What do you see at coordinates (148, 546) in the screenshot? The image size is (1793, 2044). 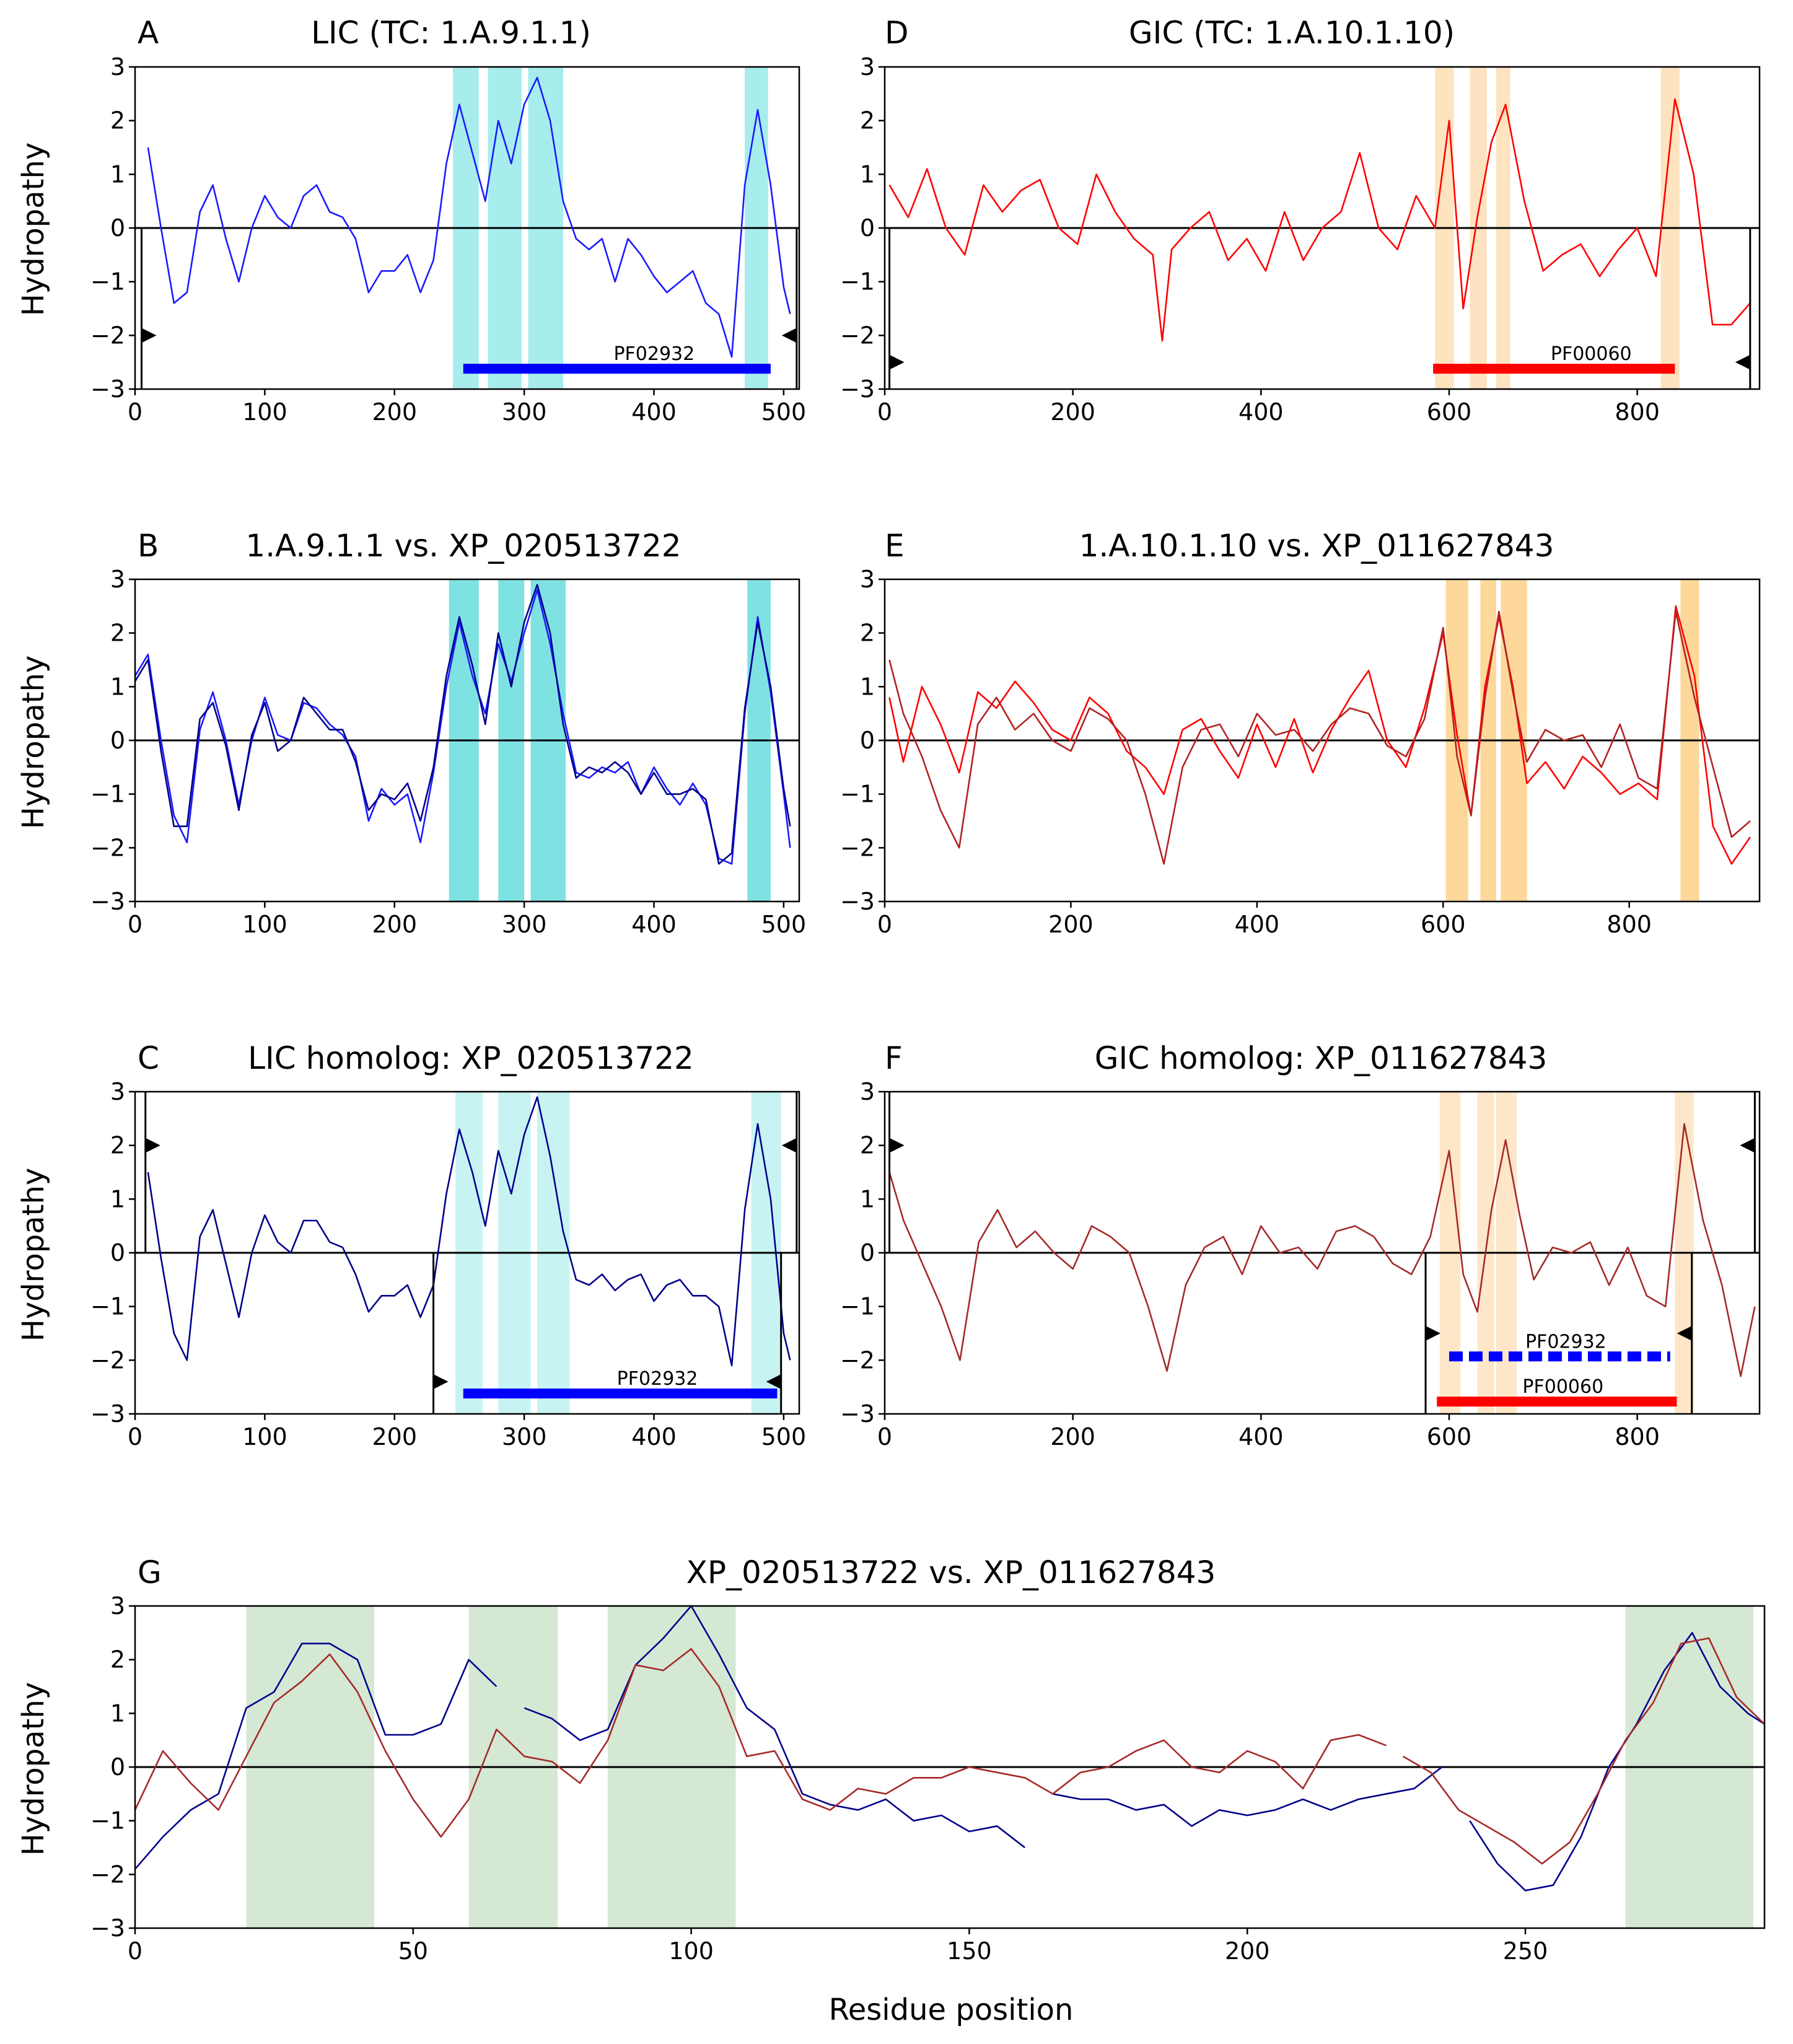 I see `panel-b-letter: B` at bounding box center [148, 546].